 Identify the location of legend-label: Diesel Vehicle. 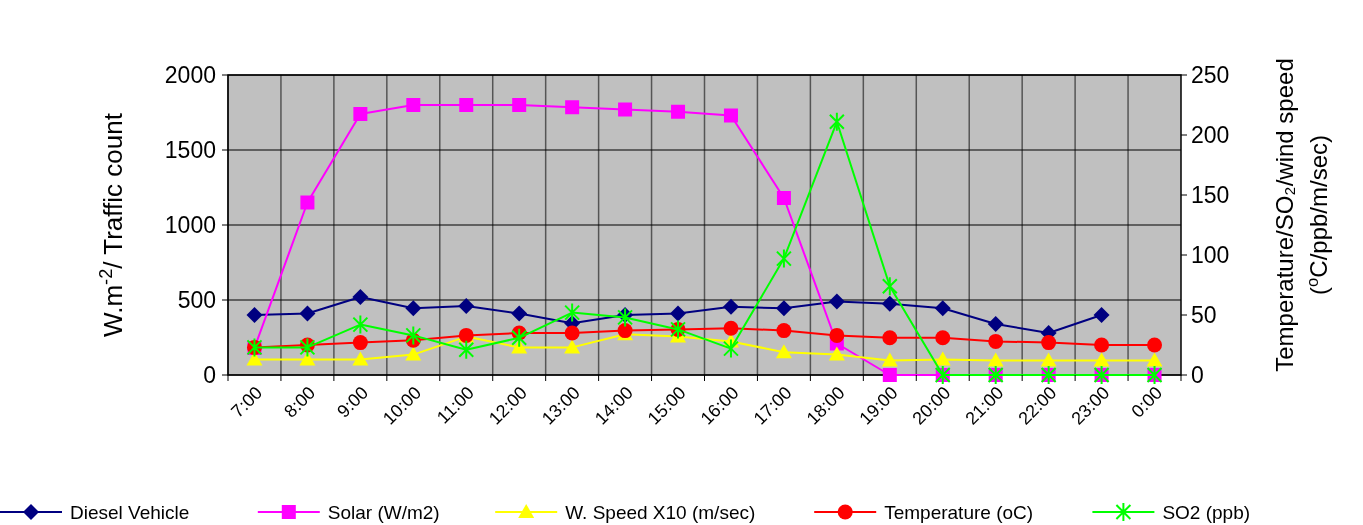
(130, 512).